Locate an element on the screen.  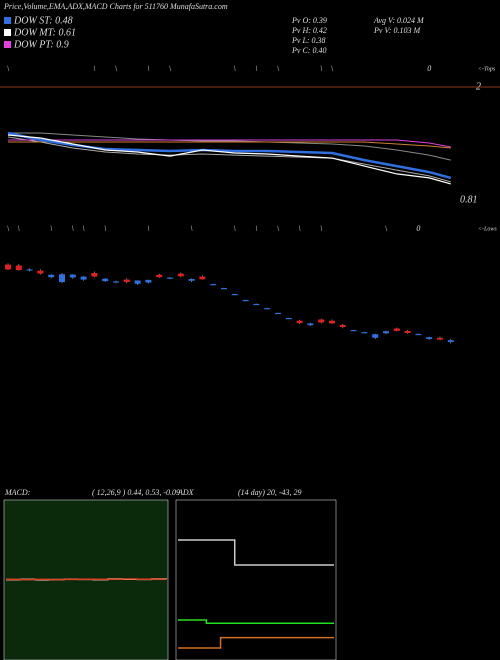
tops-mark: 0 is located at coordinates (429, 68).